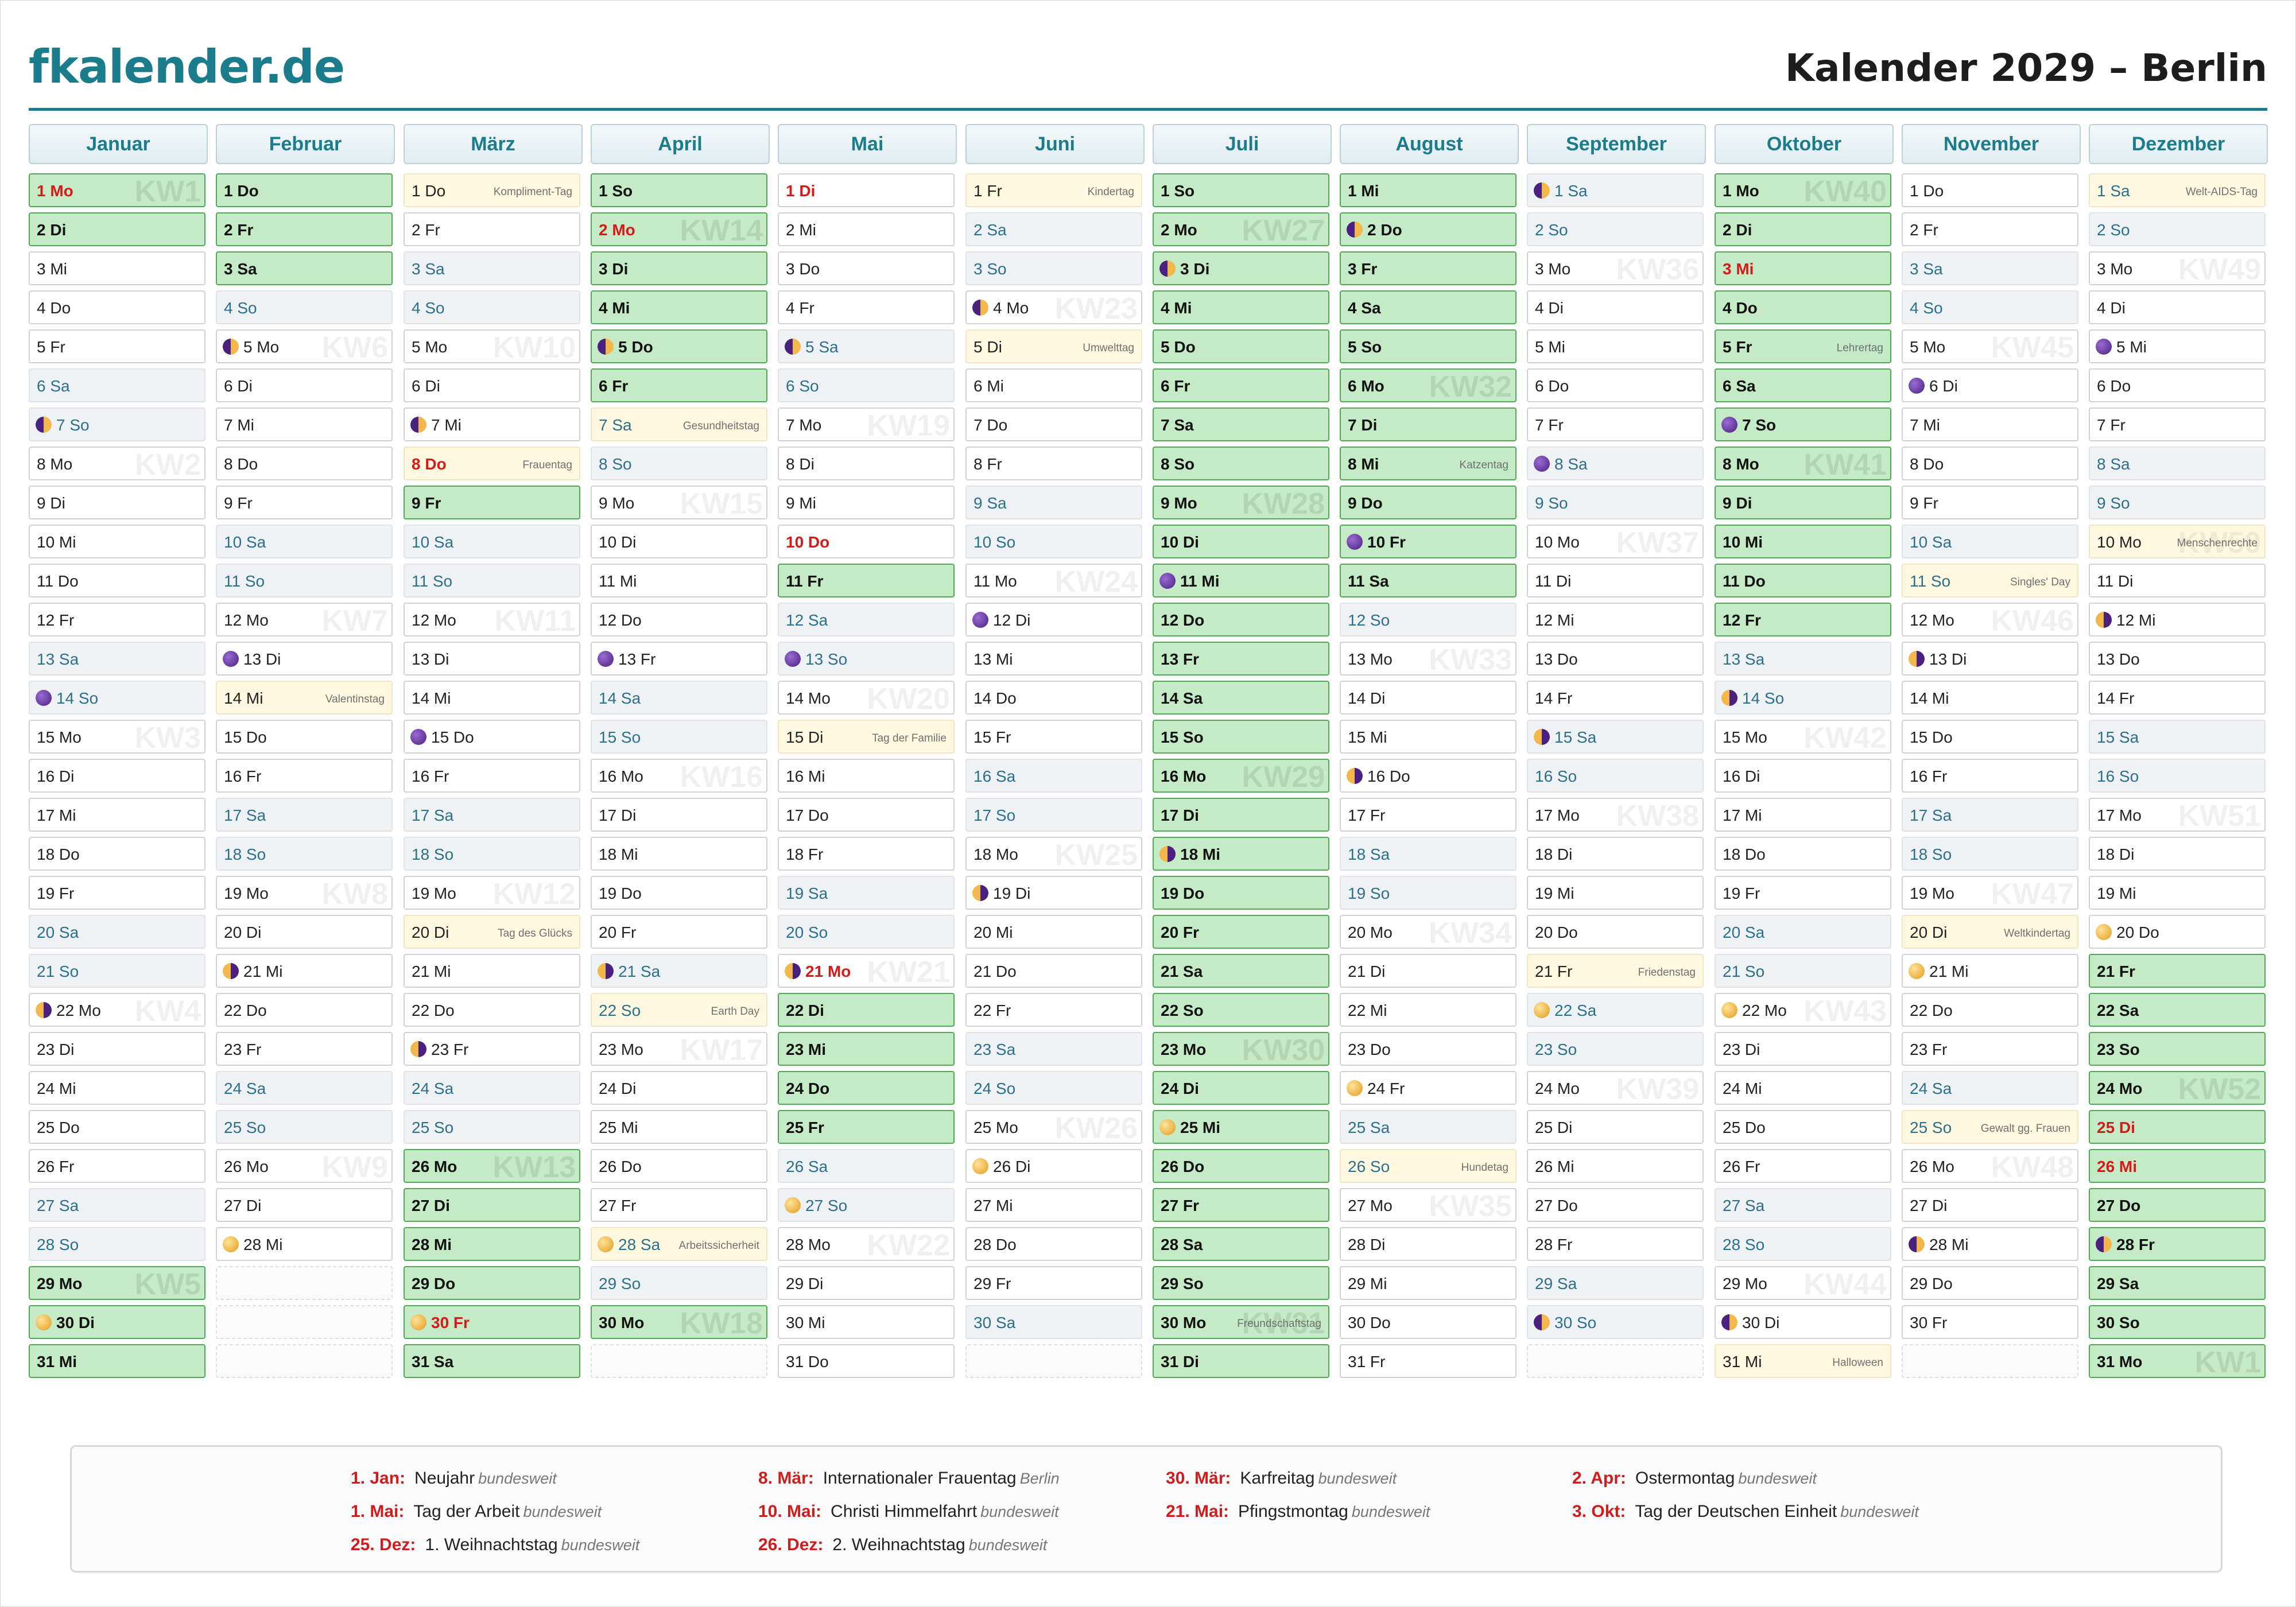  What do you see at coordinates (1803, 190) in the screenshot?
I see `day-cell: 1 Mo KW40` at bounding box center [1803, 190].